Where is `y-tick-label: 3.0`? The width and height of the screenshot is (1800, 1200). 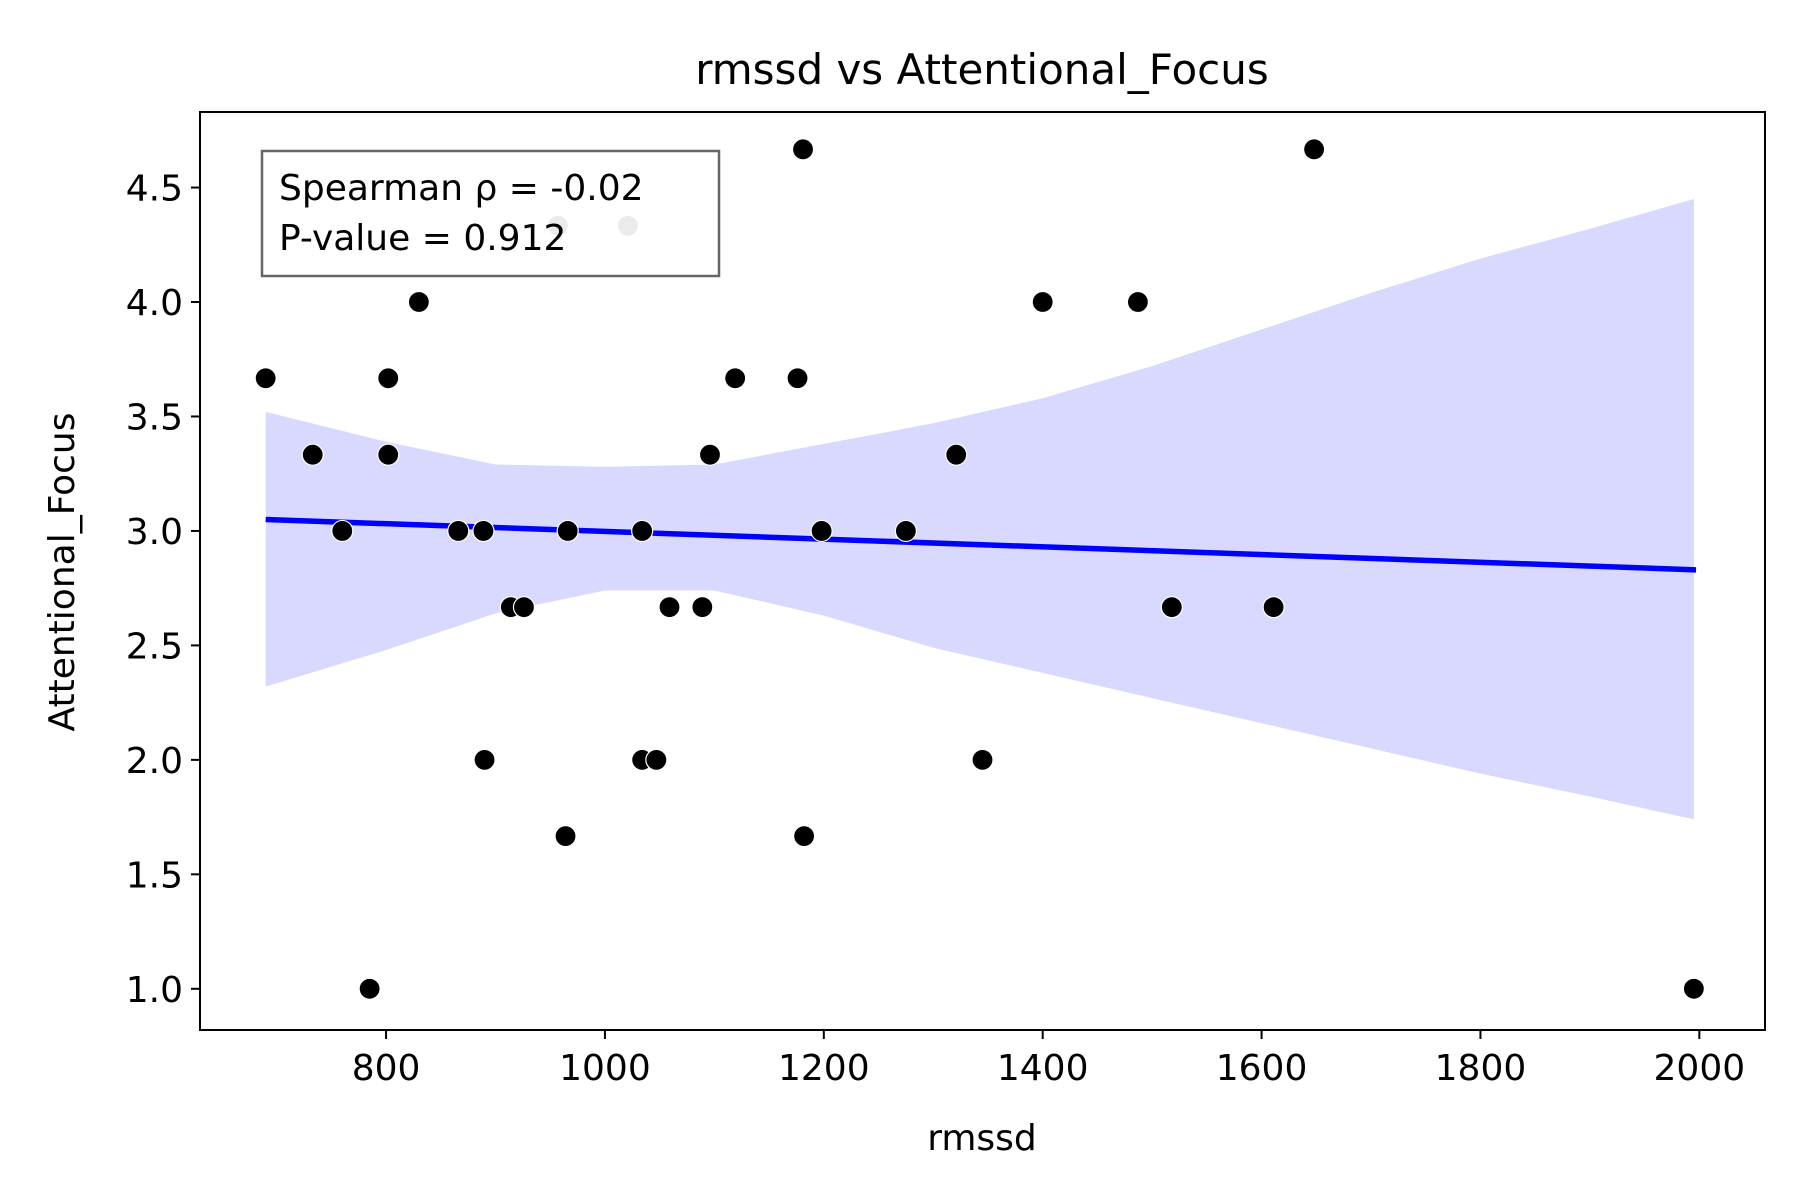 y-tick-label: 3.0 is located at coordinates (154, 532).